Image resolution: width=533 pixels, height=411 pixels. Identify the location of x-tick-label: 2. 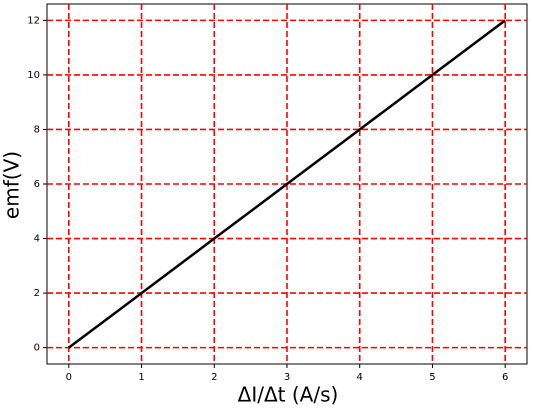
(214, 377).